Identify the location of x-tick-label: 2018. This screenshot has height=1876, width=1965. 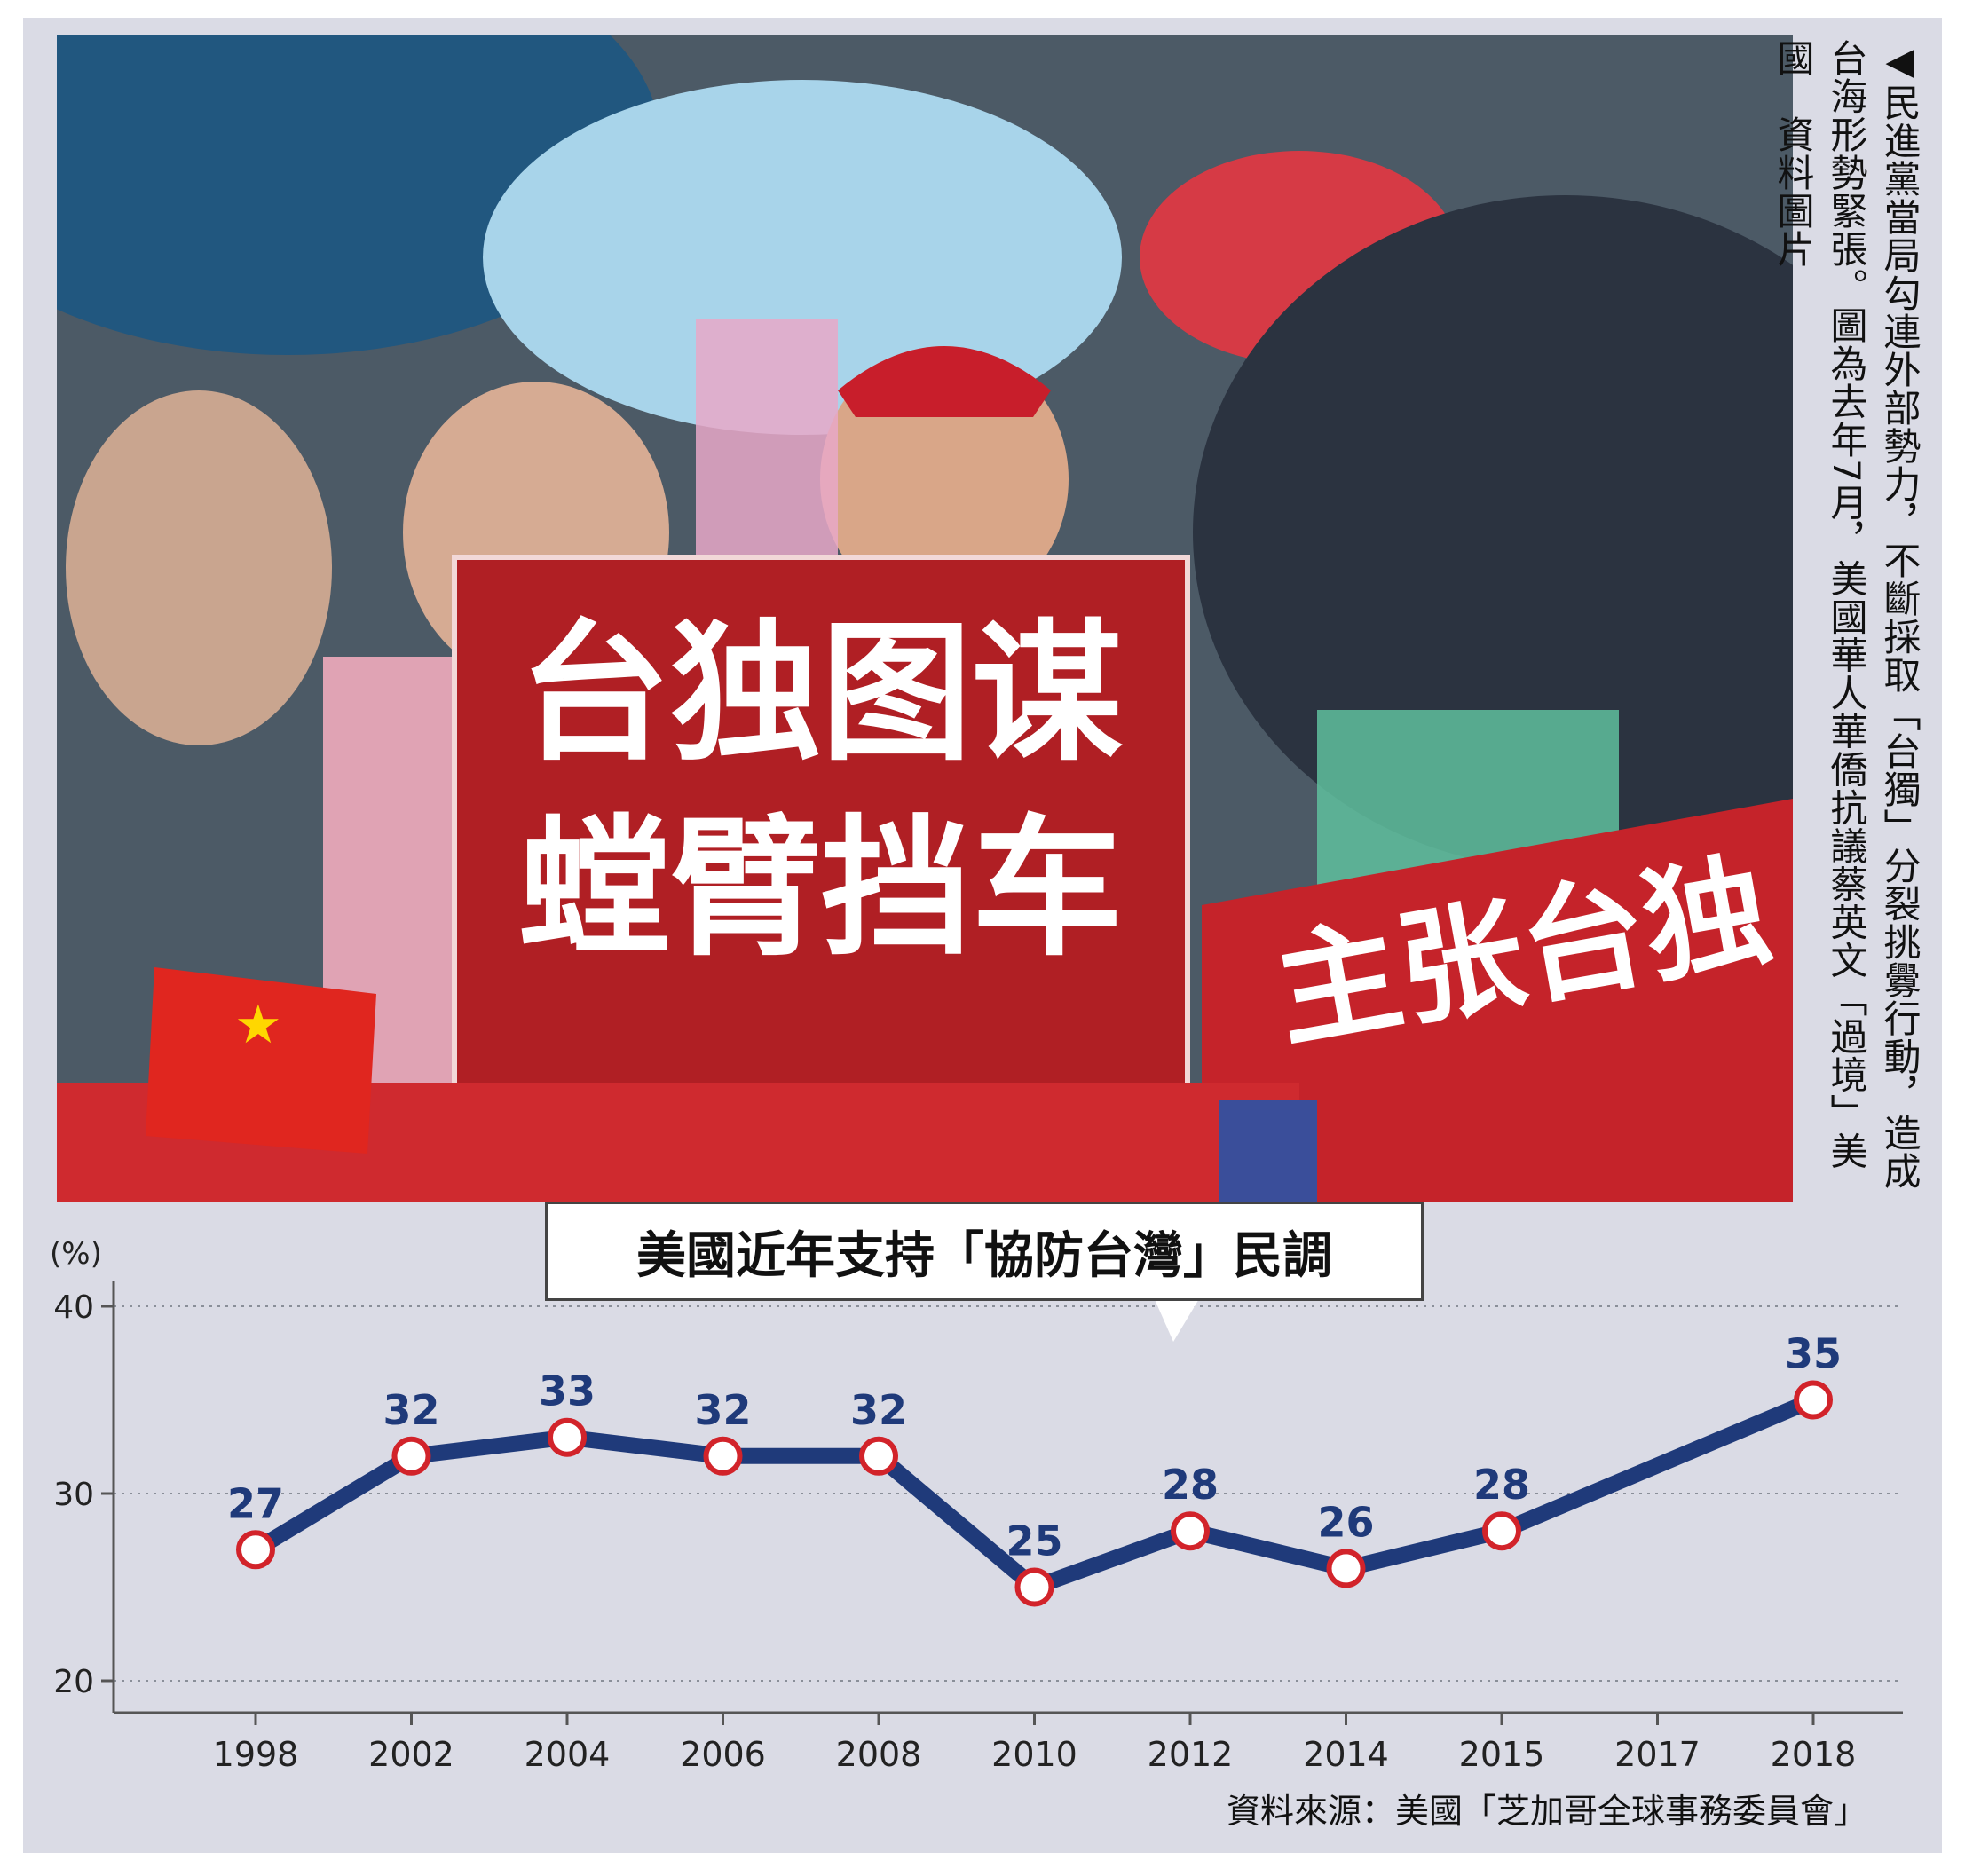
(1814, 1754).